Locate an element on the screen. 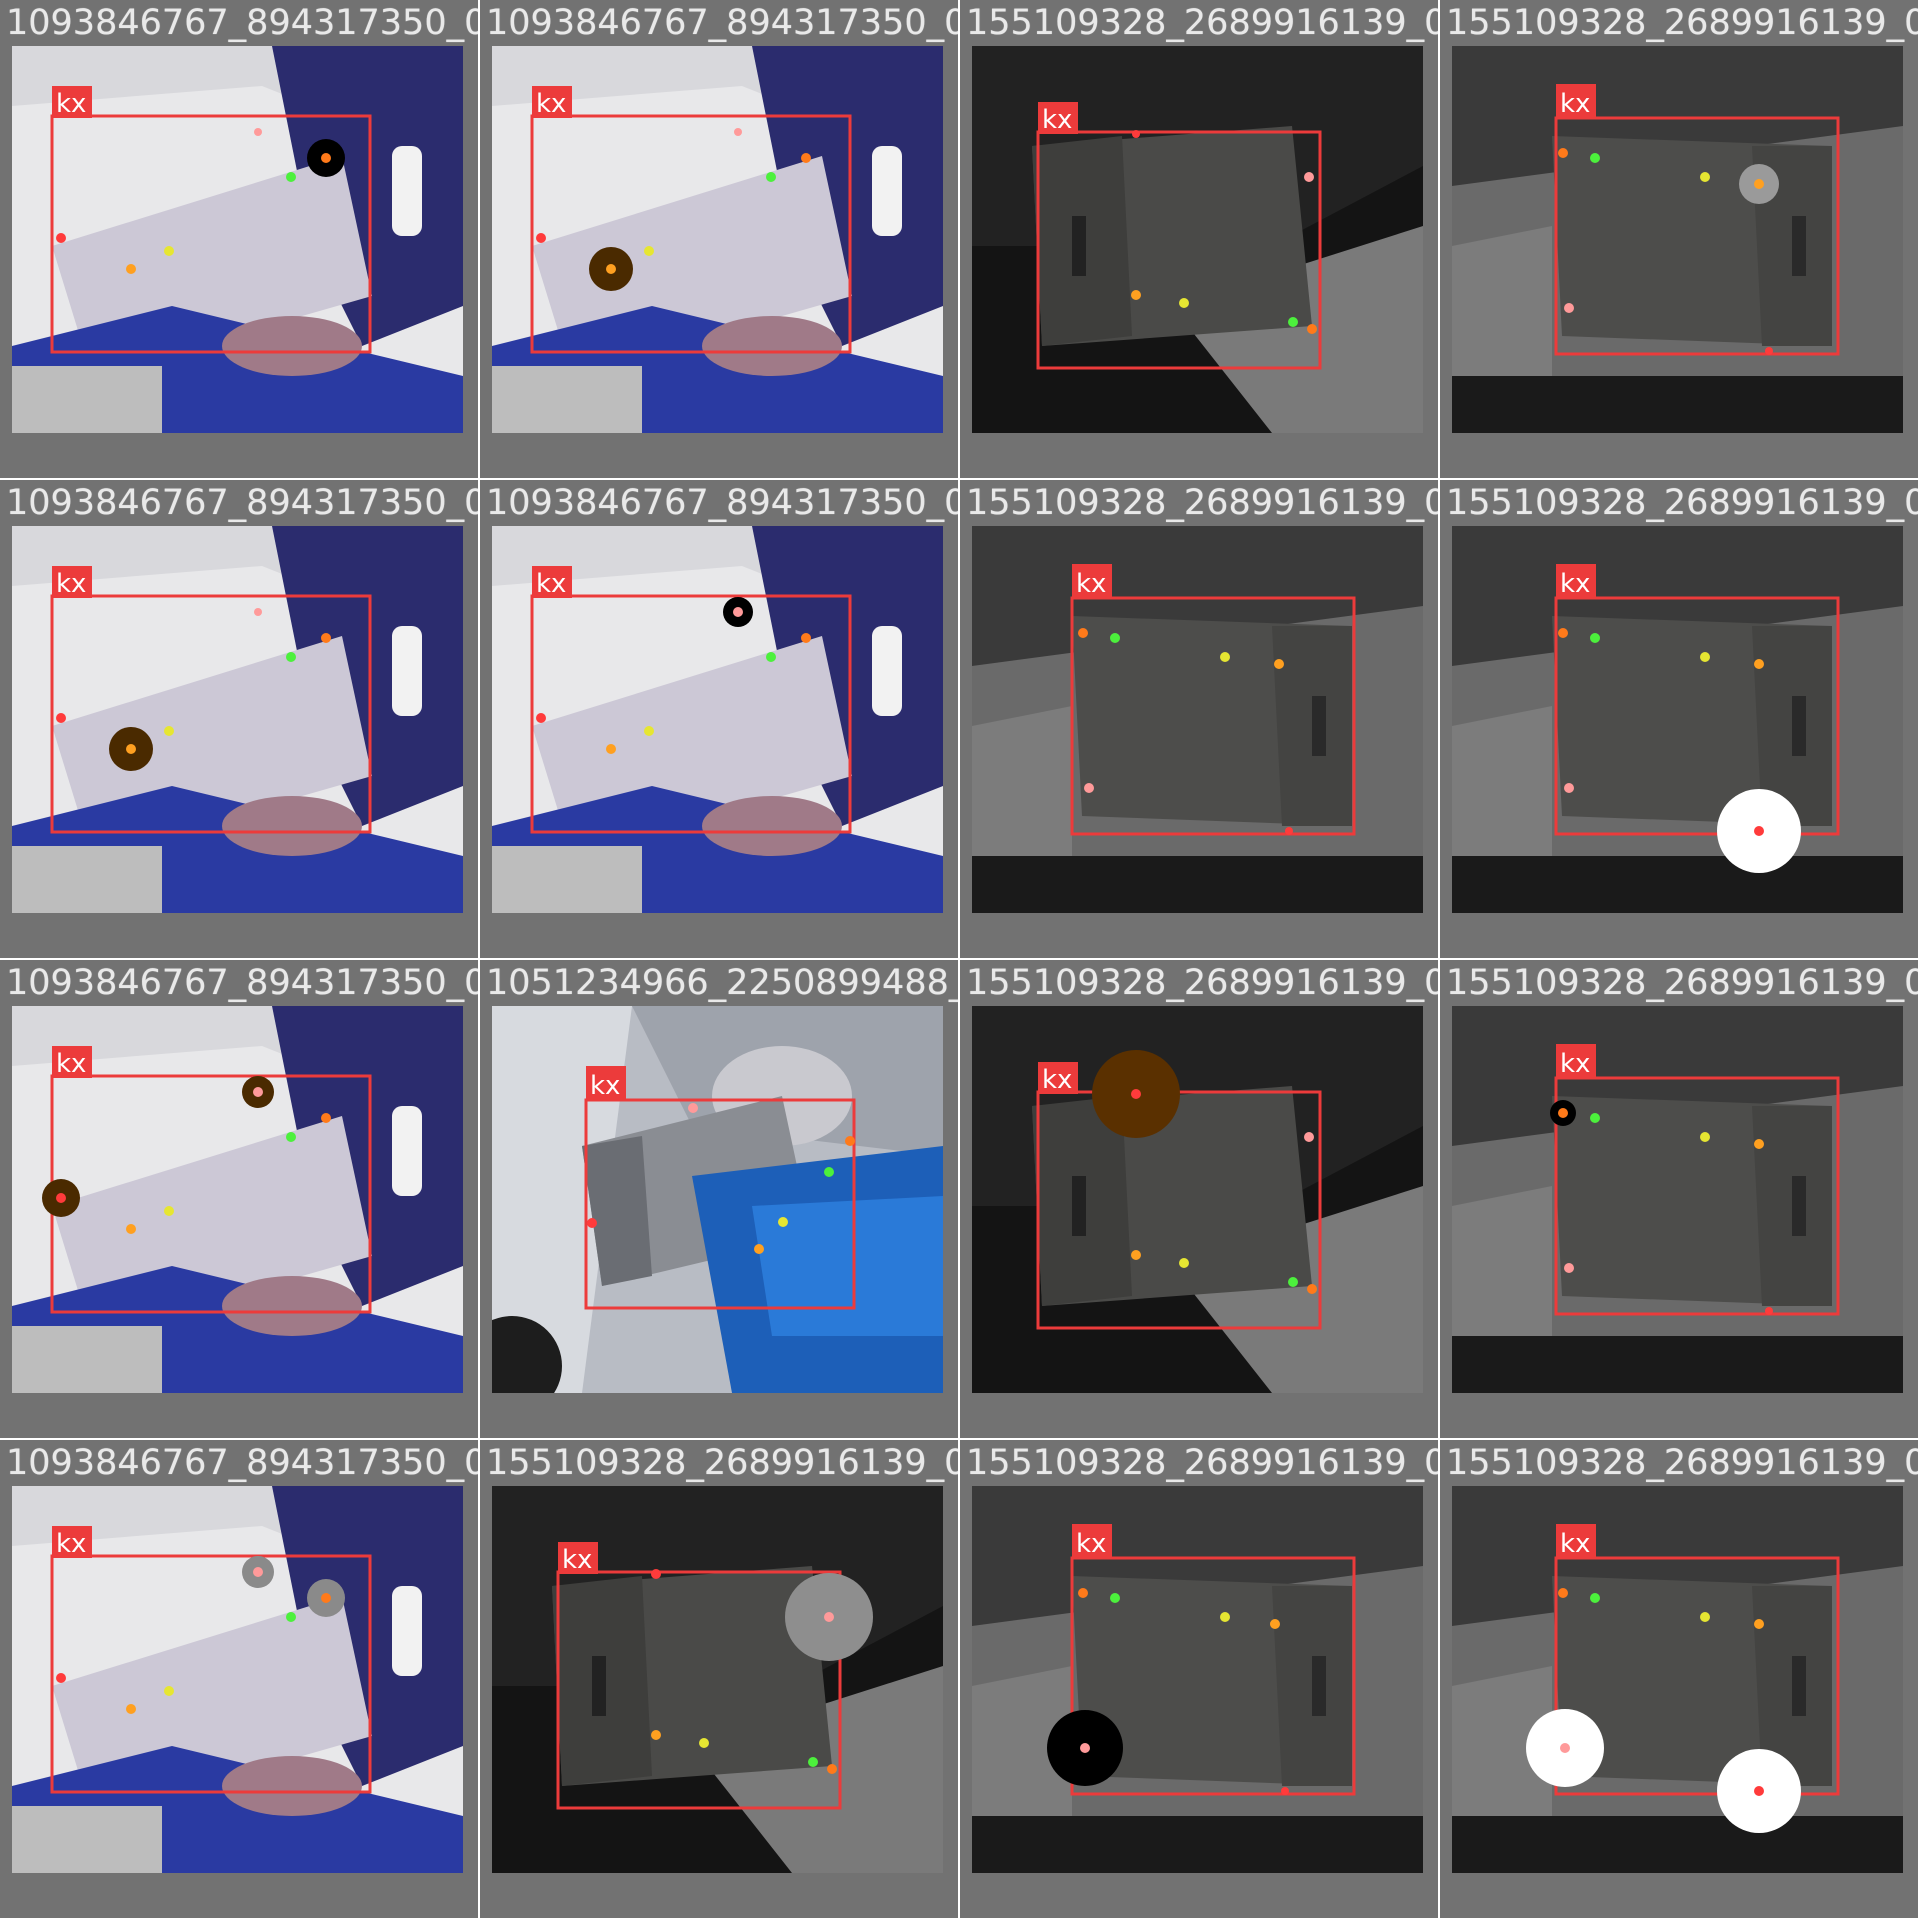  tile-filename: 1051234966_2250899488_0010.jpg is located at coordinates (722, 983).